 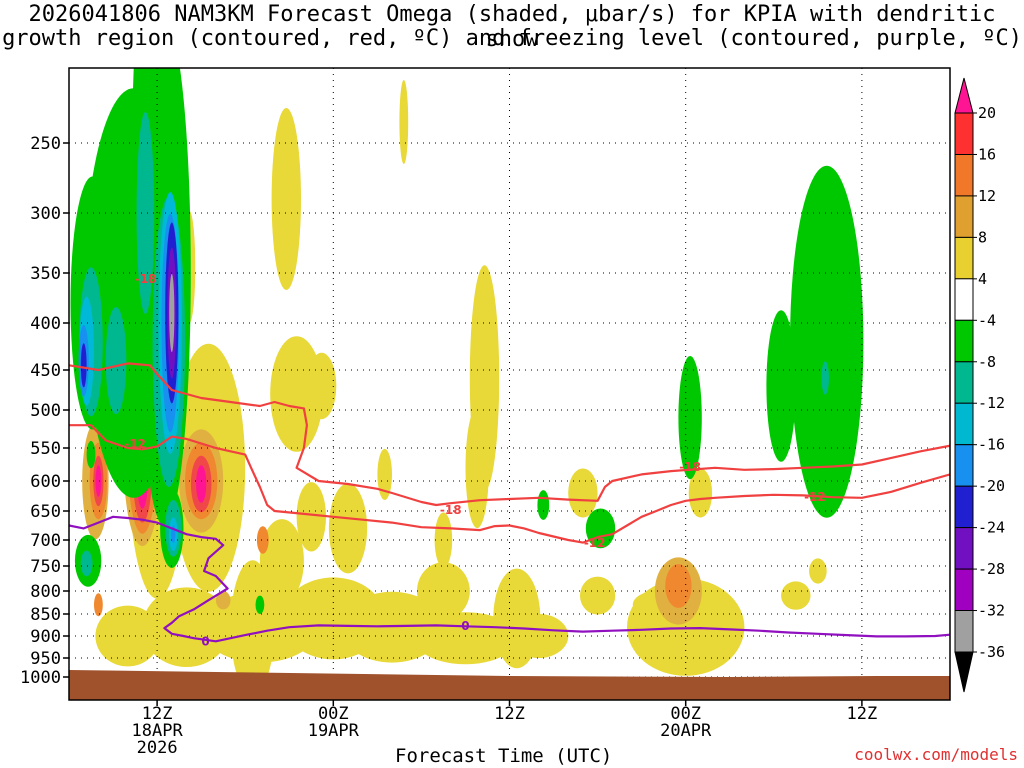 What do you see at coordinates (987, 196) in the screenshot?
I see `colorbar-label: 12` at bounding box center [987, 196].